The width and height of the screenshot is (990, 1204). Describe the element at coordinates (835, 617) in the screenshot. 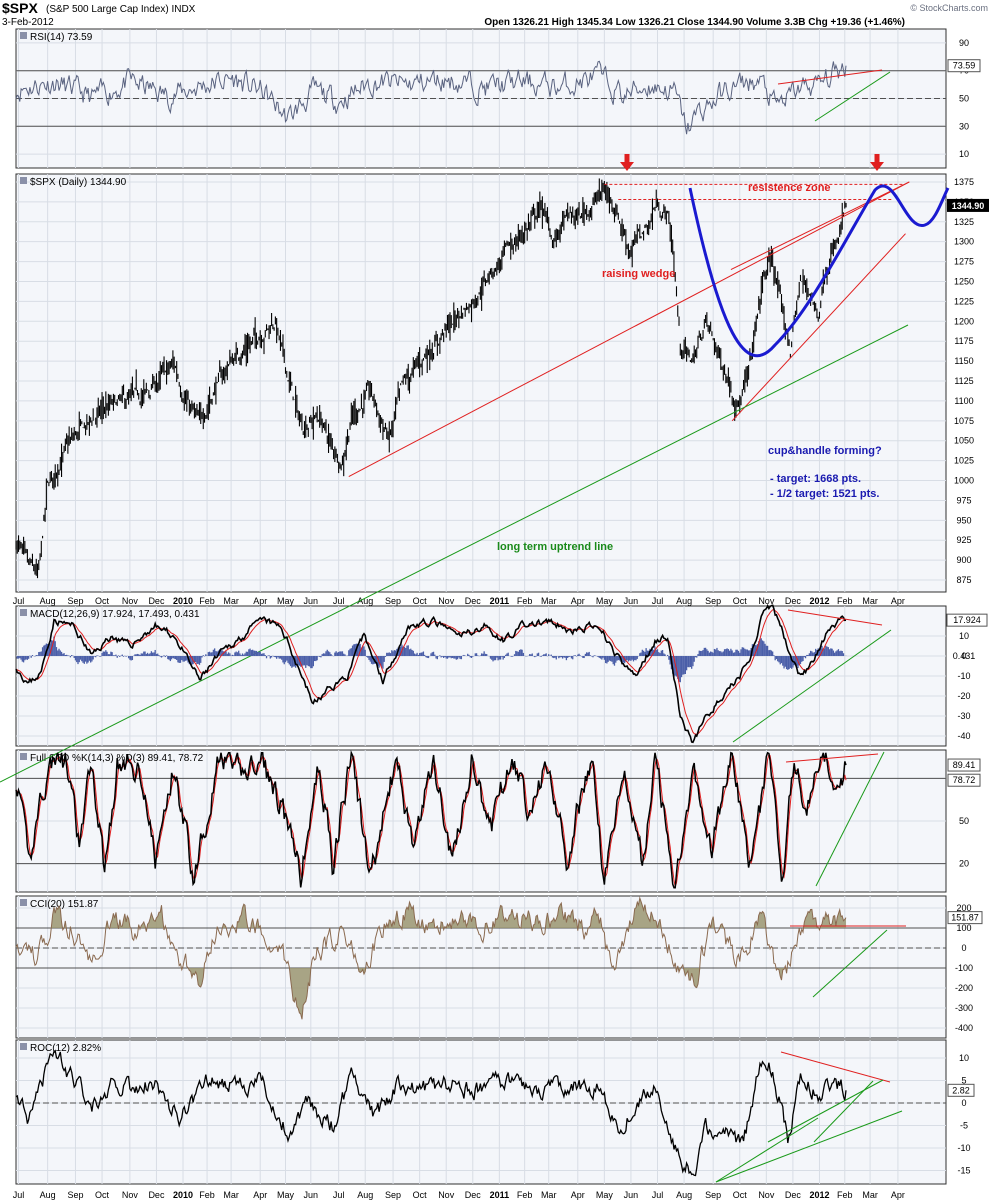

I see `macd-resistance-line` at that location.